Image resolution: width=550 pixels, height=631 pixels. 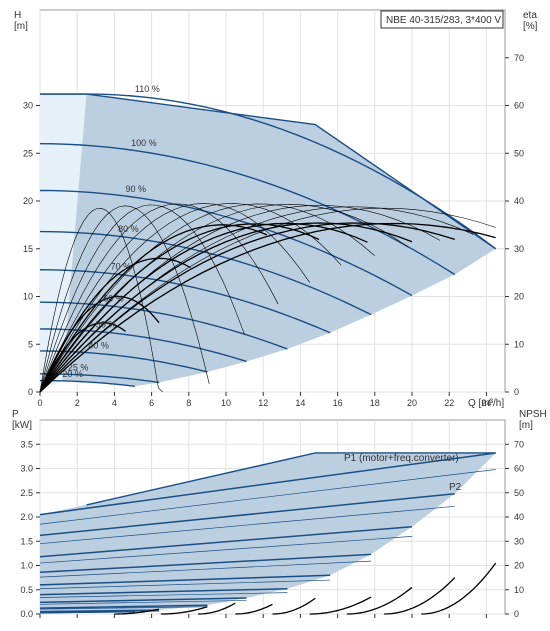 I want to click on chart-title: NBE 40-315/283, 3*400 V, so click(x=443, y=20).